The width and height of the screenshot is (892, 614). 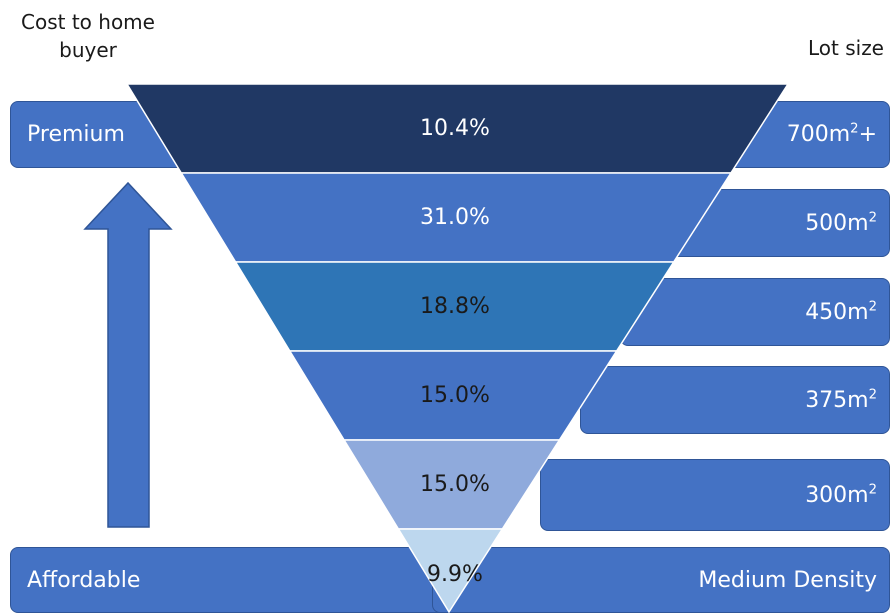 What do you see at coordinates (841, 312) in the screenshot?
I see `lot-size-label-450: 450m2` at bounding box center [841, 312].